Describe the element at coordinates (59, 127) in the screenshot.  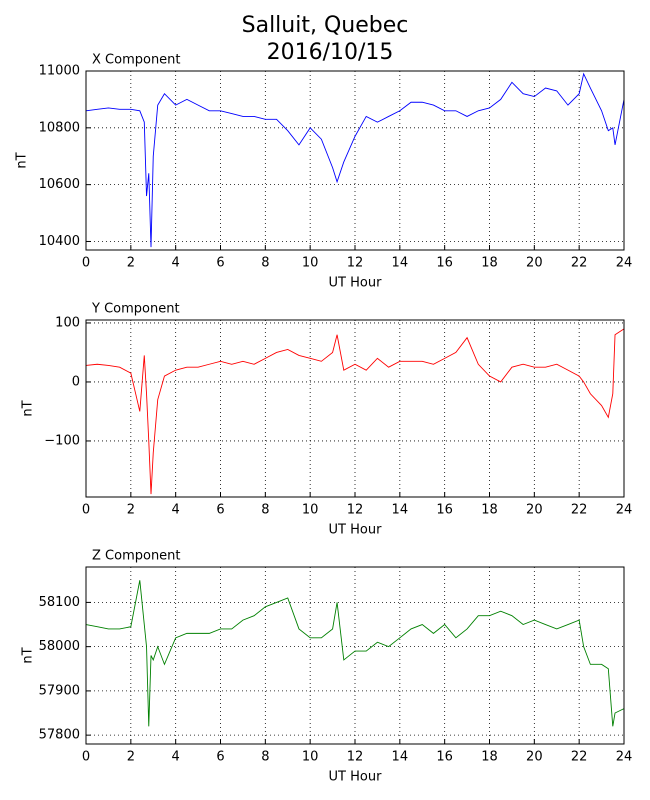
I see `y-tick-label: 10800` at that location.